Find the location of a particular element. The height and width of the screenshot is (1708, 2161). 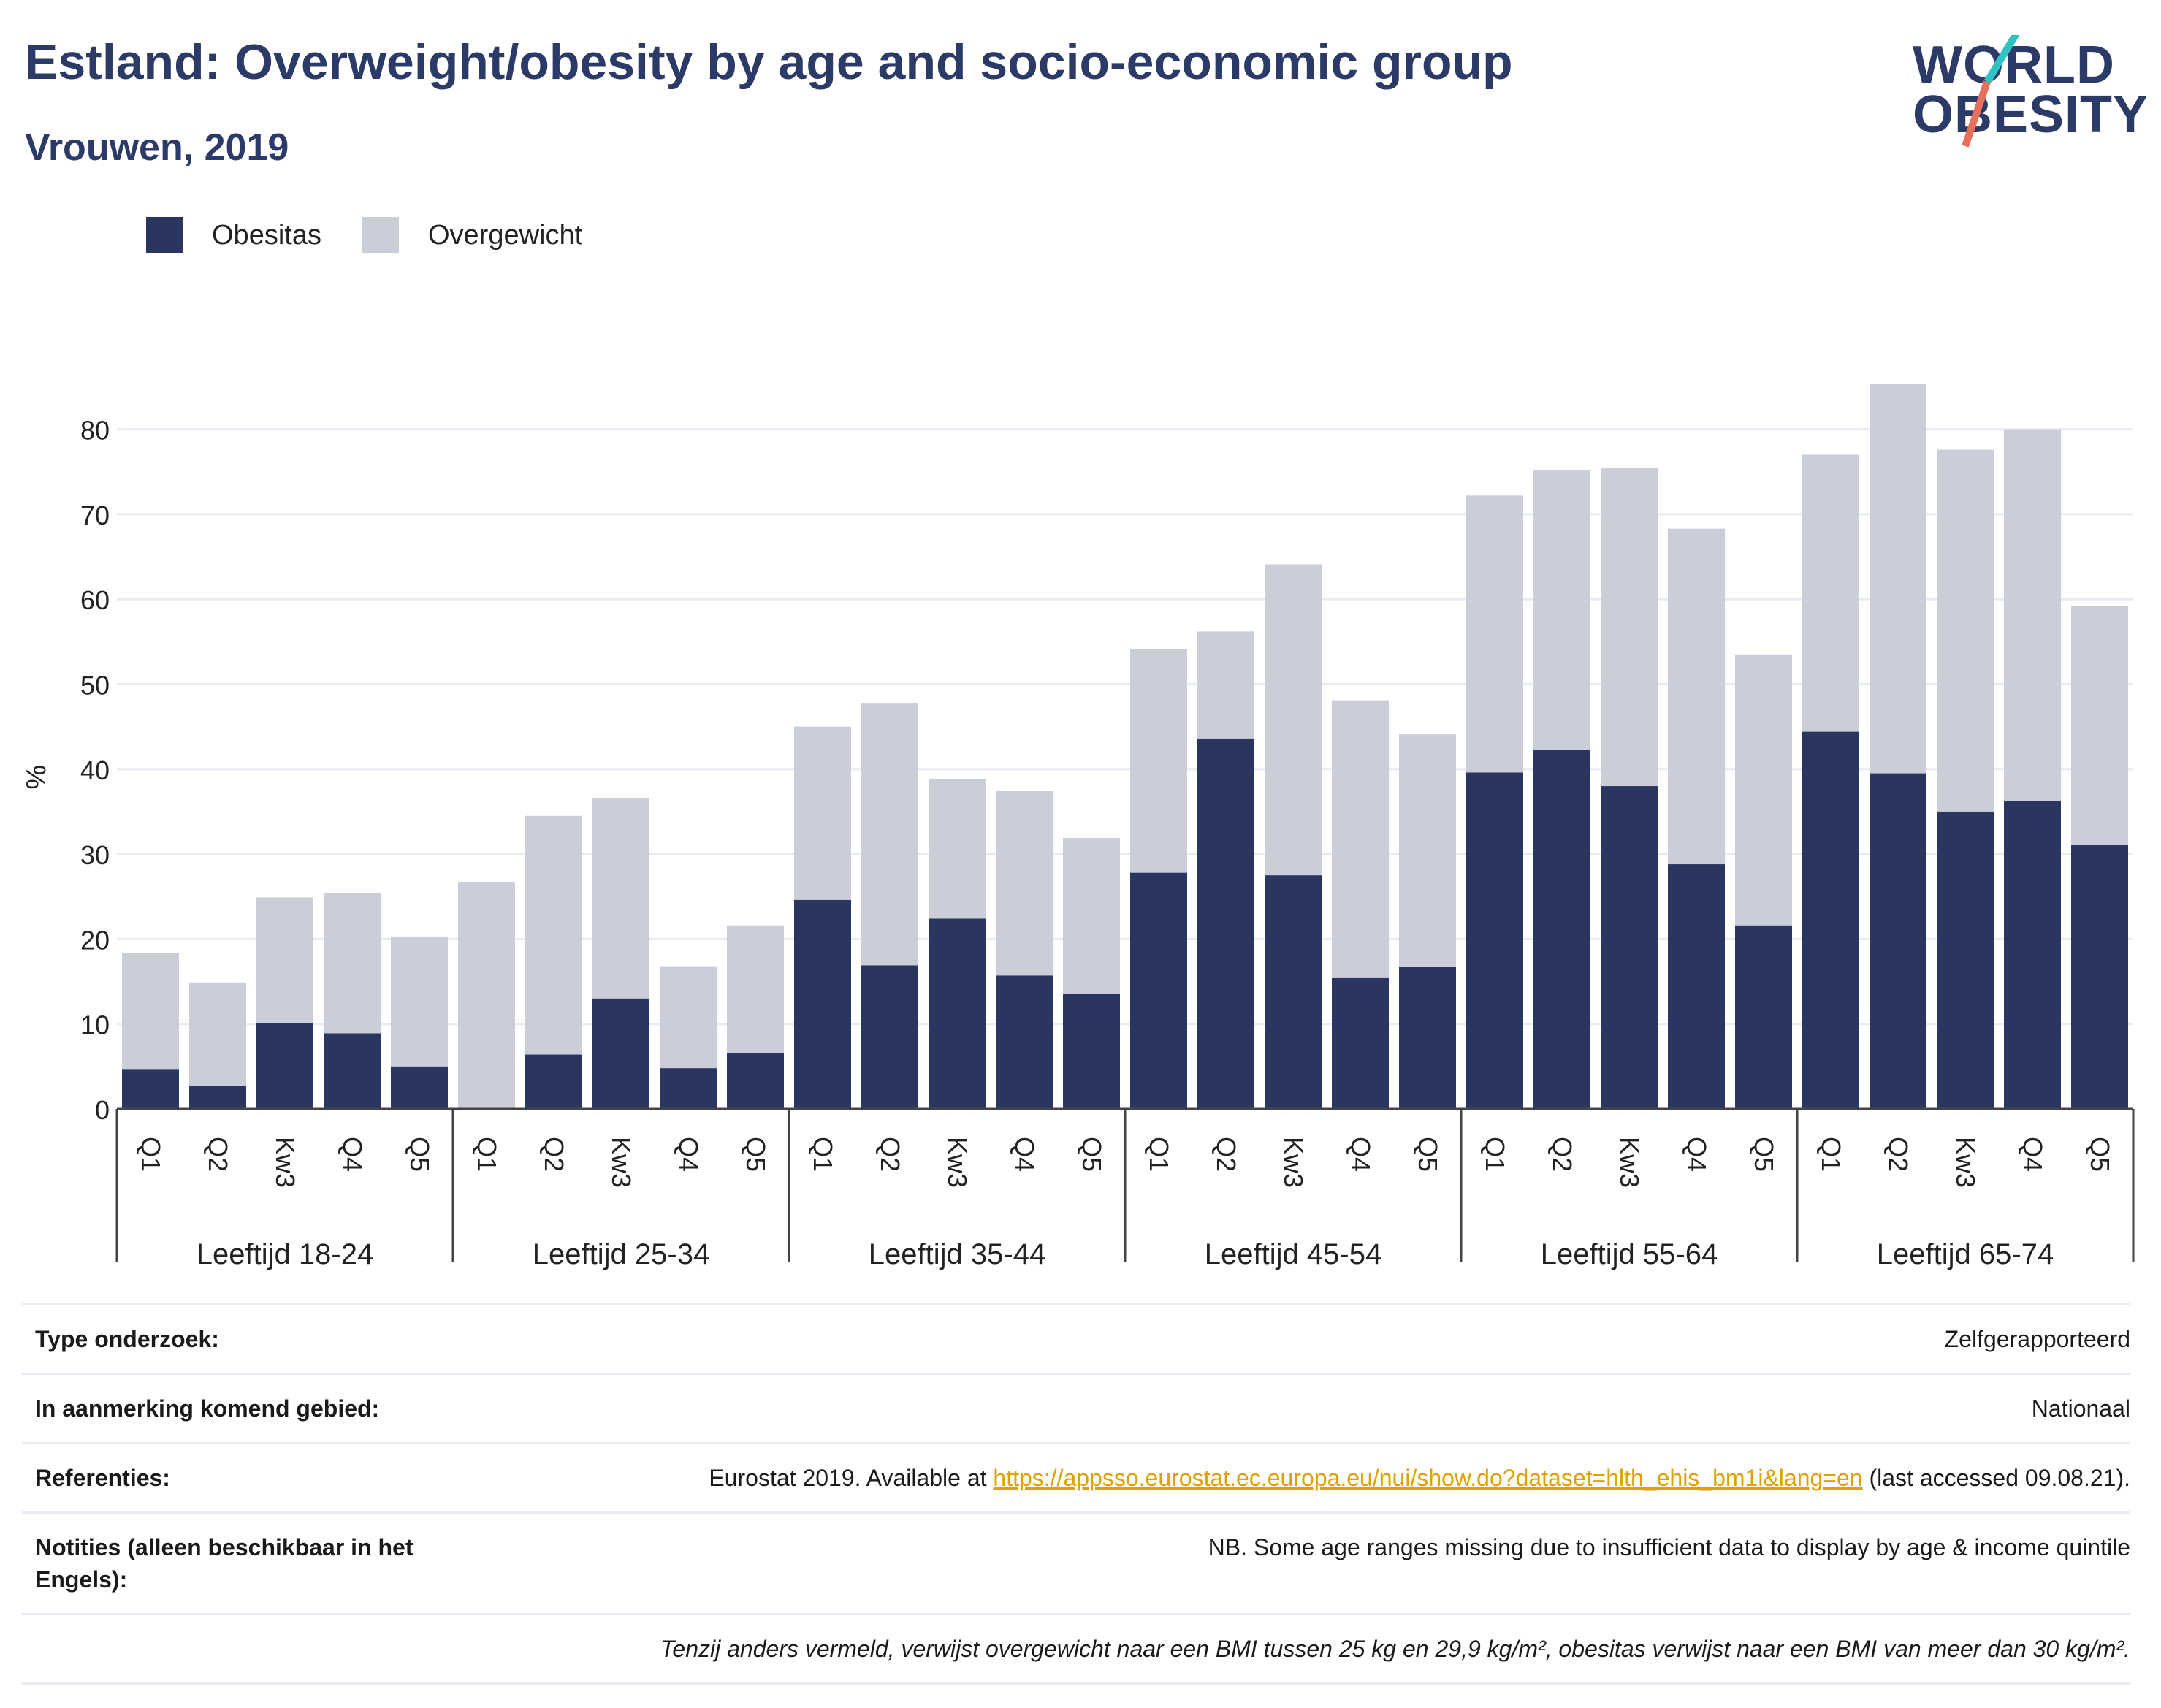

logo-line-2: OBESITY is located at coordinates (2031, 114).